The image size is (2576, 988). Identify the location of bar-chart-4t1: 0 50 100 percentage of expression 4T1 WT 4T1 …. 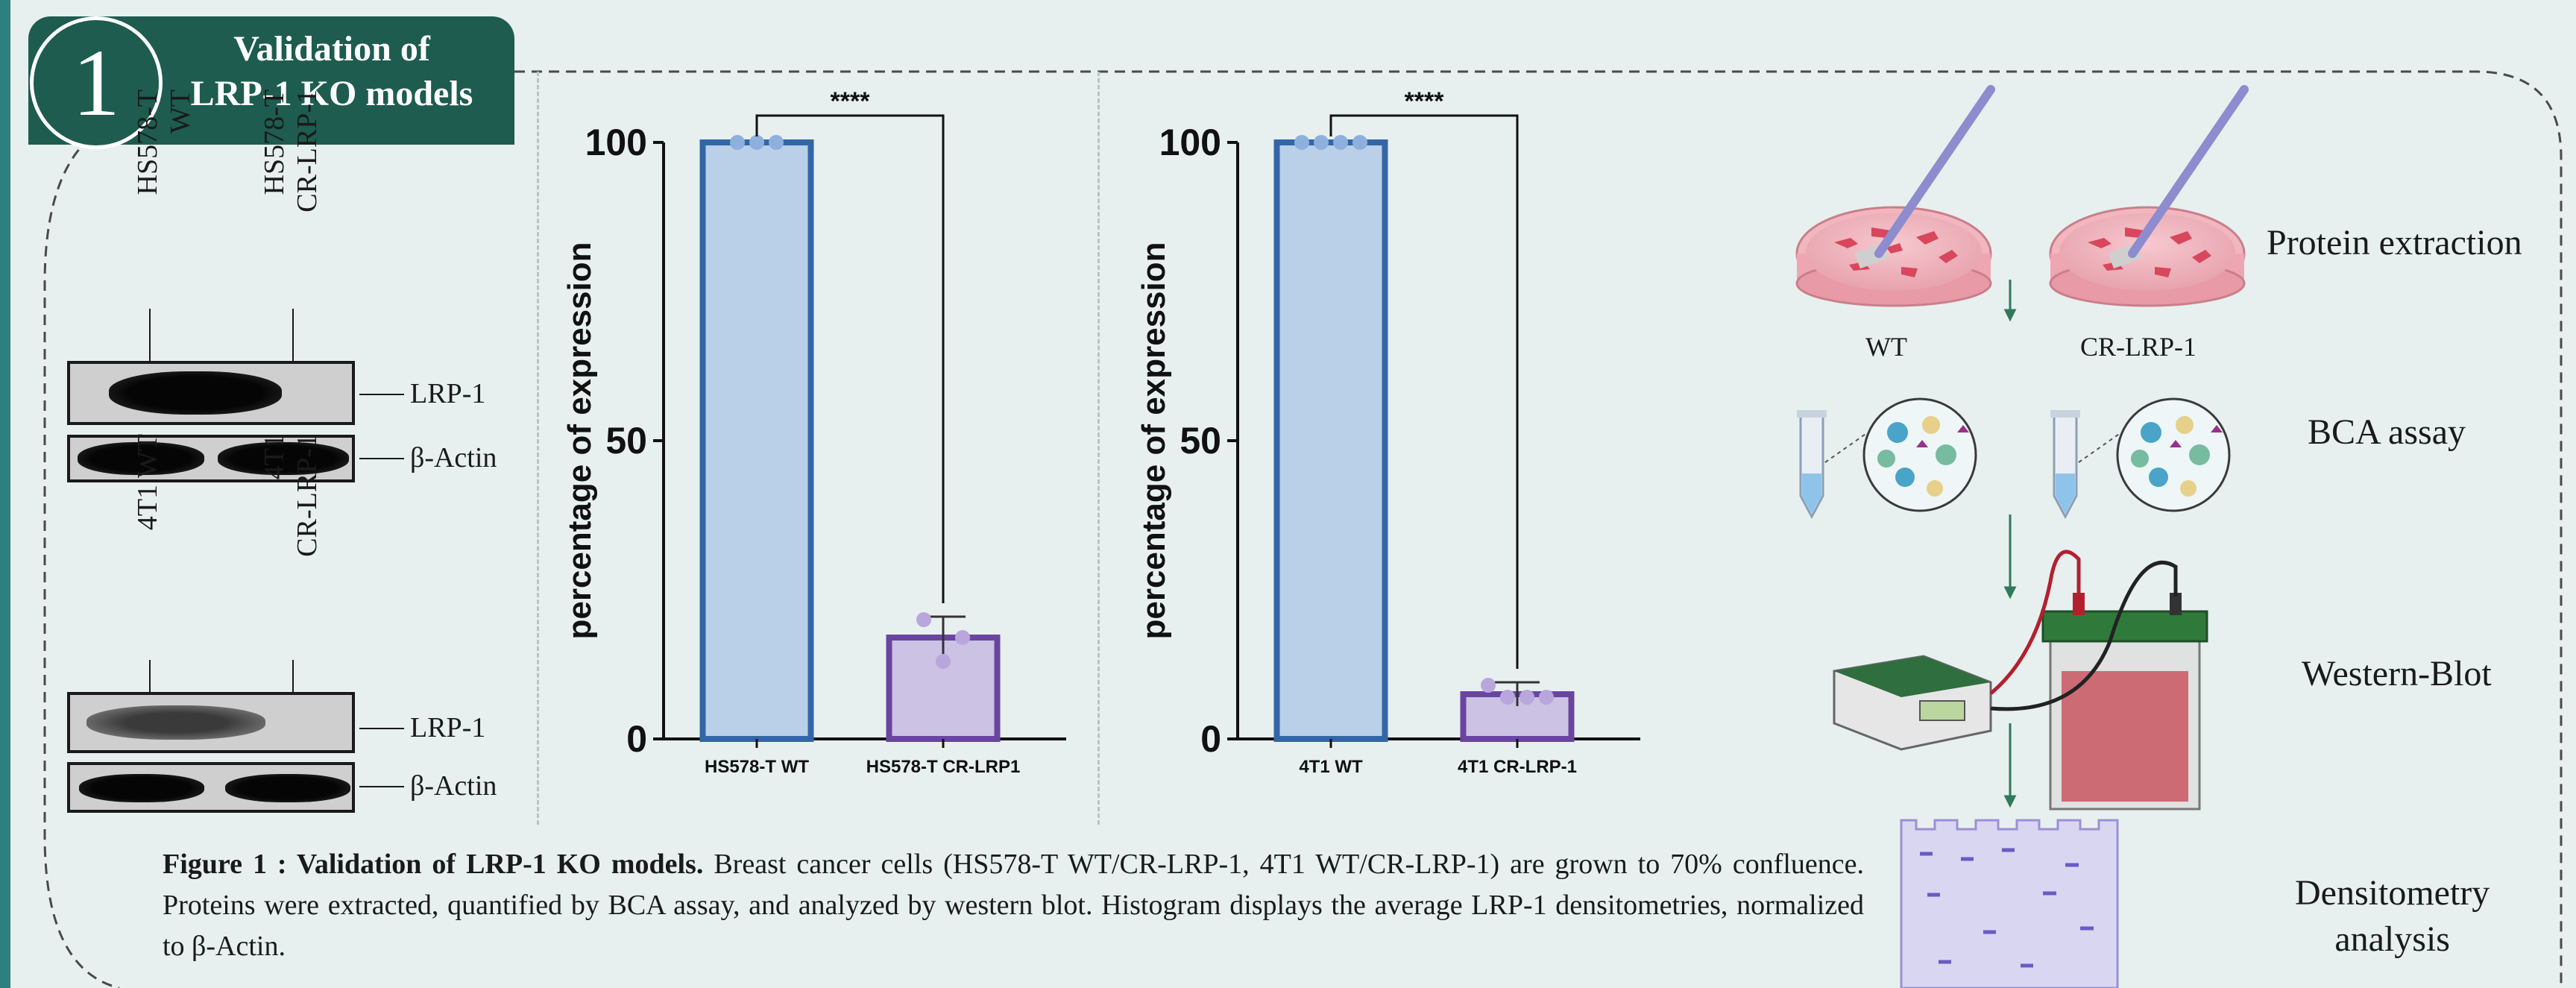
(1388, 432).